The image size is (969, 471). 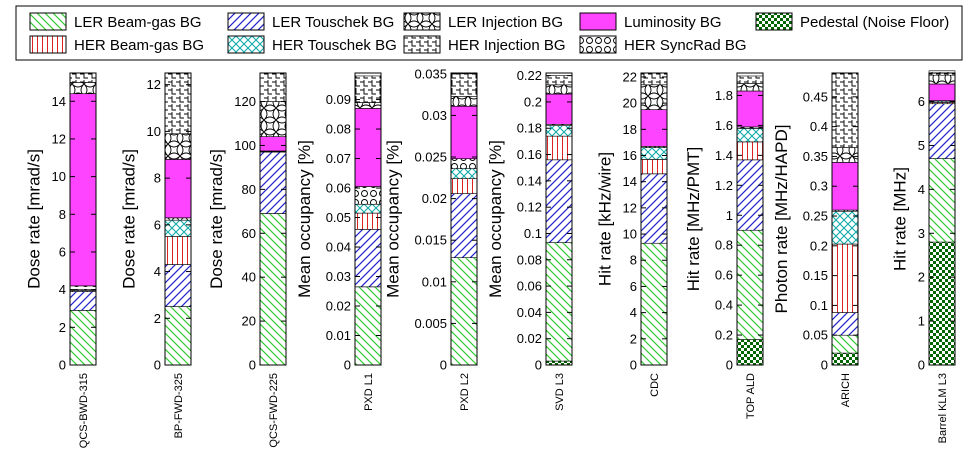 What do you see at coordinates (154, 131) in the screenshot?
I see `y-tick-label-1-5: 10` at bounding box center [154, 131].